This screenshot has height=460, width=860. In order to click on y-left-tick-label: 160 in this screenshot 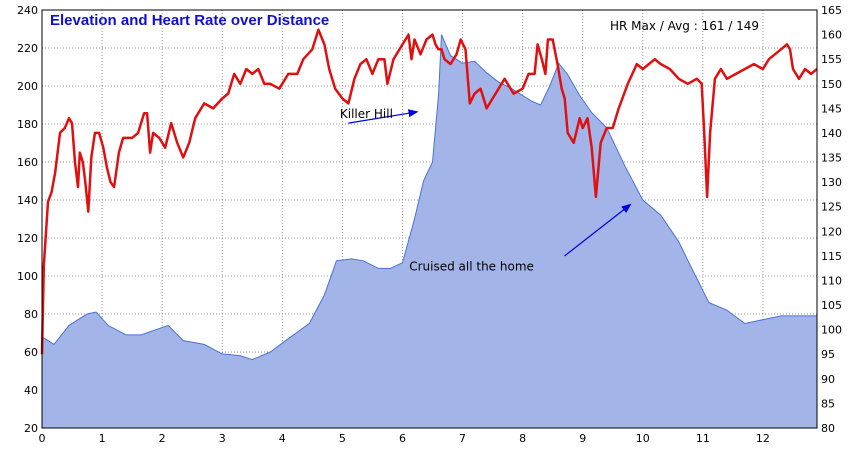, I will do `click(27, 162)`.